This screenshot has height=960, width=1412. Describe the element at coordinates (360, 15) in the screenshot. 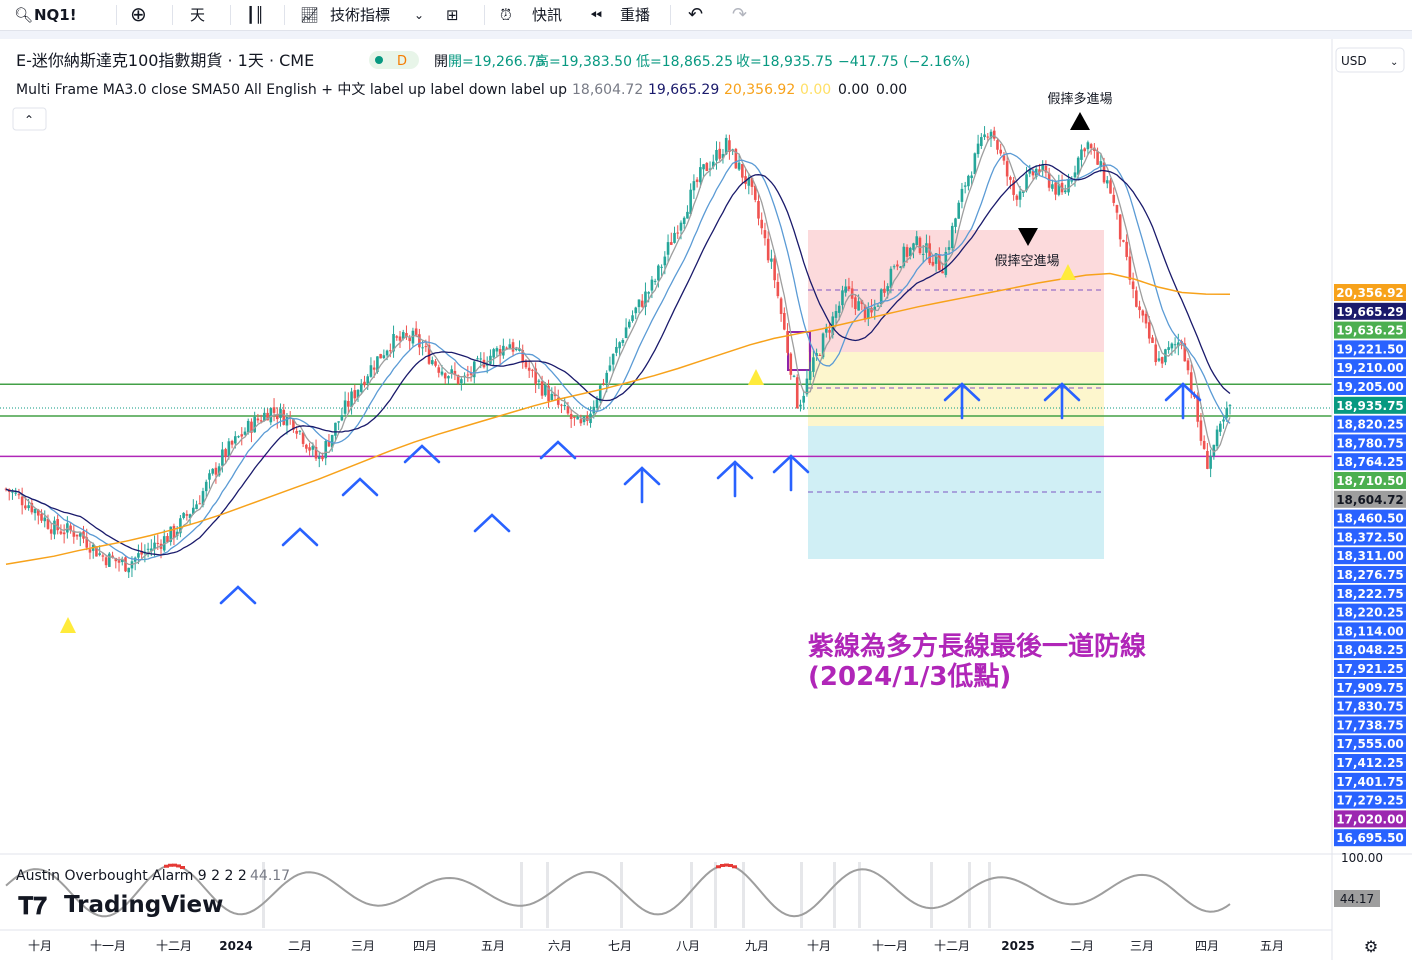

I see `indicators-button: 技術指標` at that location.